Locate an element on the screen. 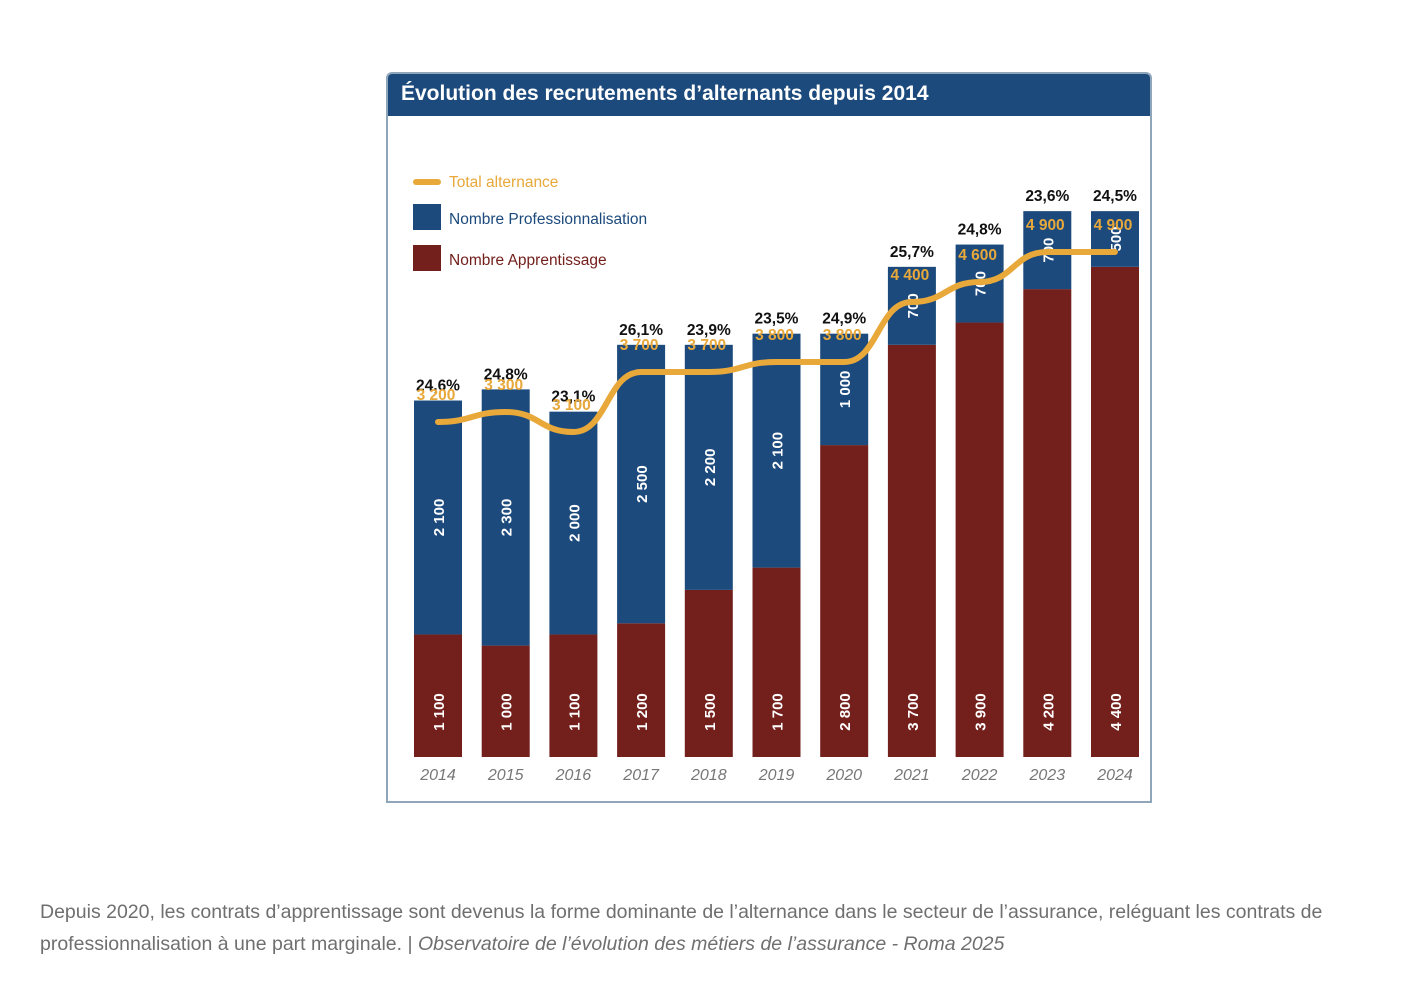  share-label: 23,5% is located at coordinates (777, 319).